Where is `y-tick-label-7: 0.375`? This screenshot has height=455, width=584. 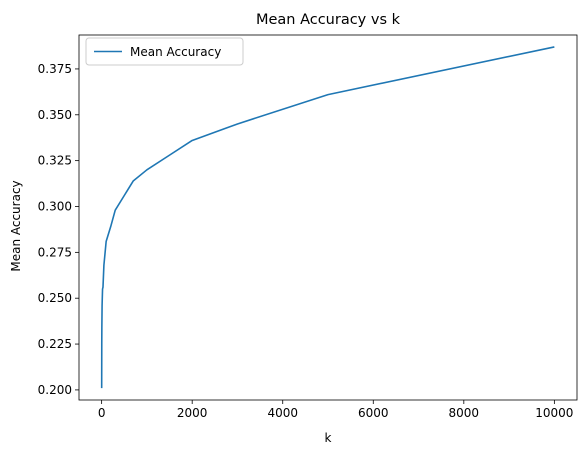
y-tick-label-7: 0.375 is located at coordinates (55, 69).